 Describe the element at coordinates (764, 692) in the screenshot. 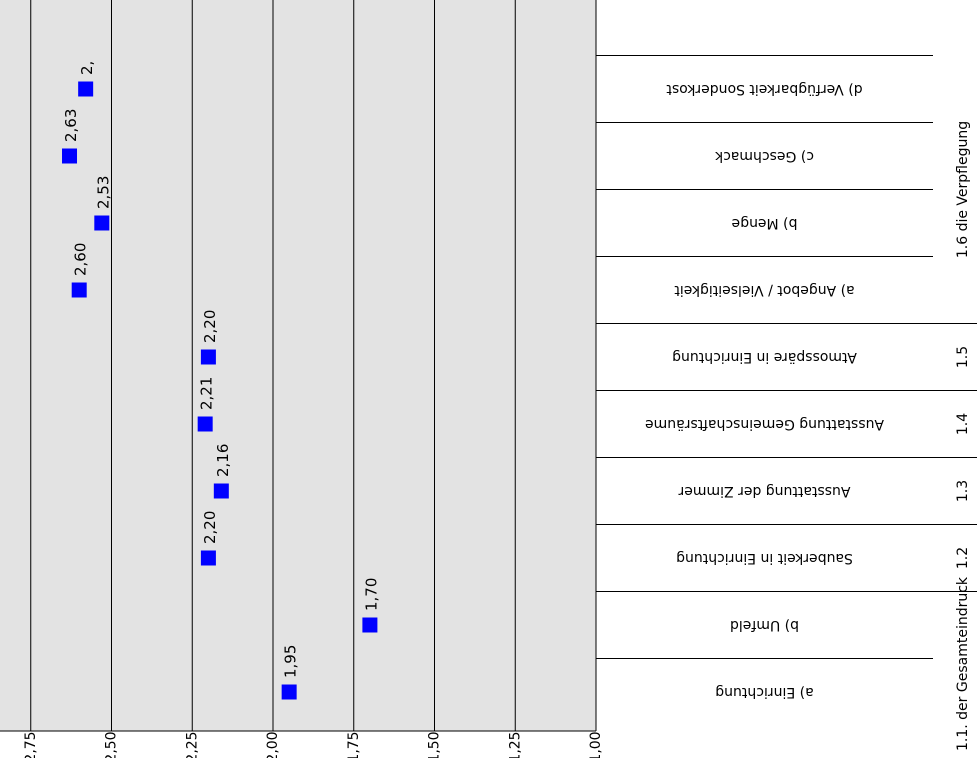

I see `category-label: a) Einrichtung` at that location.